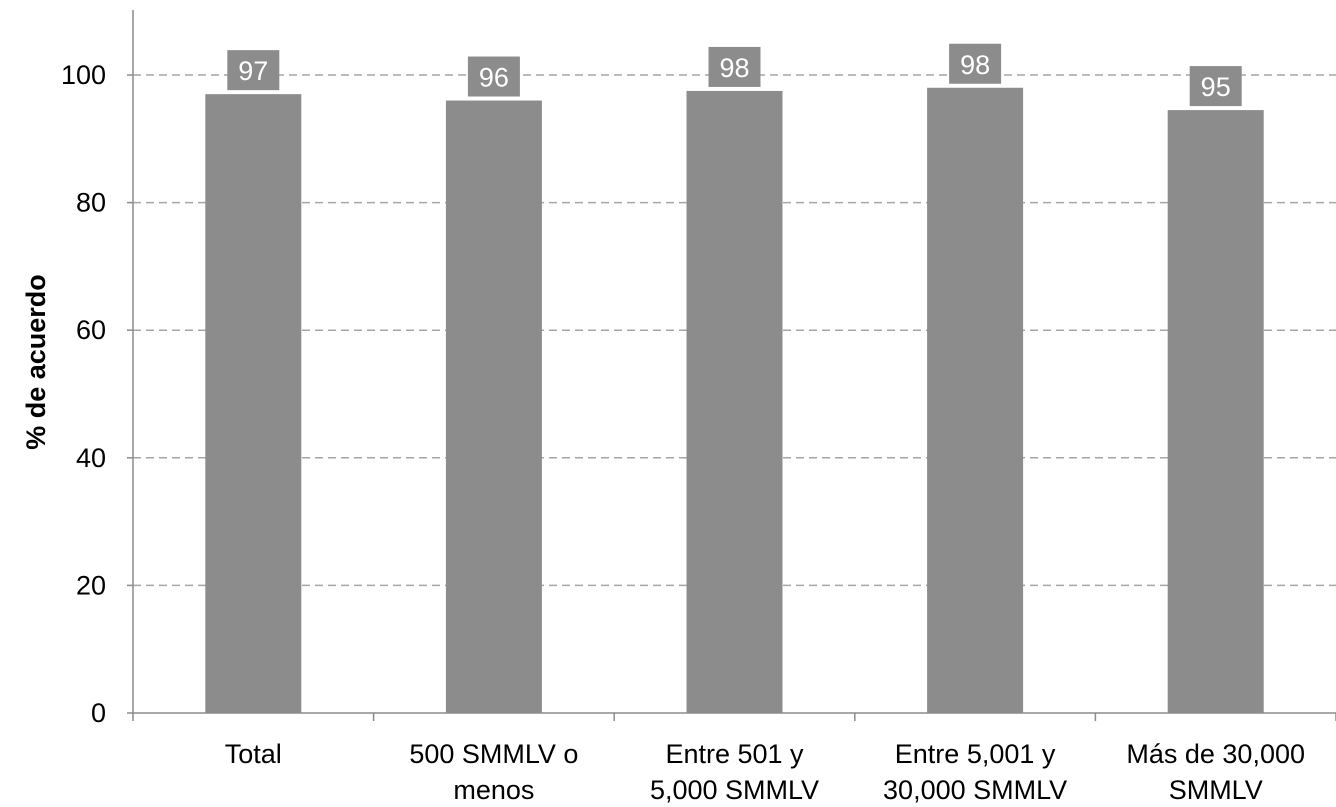 This screenshot has width=1336, height=807. What do you see at coordinates (975, 754) in the screenshot?
I see `x-category-label-3: Entre 5,001 y` at bounding box center [975, 754].